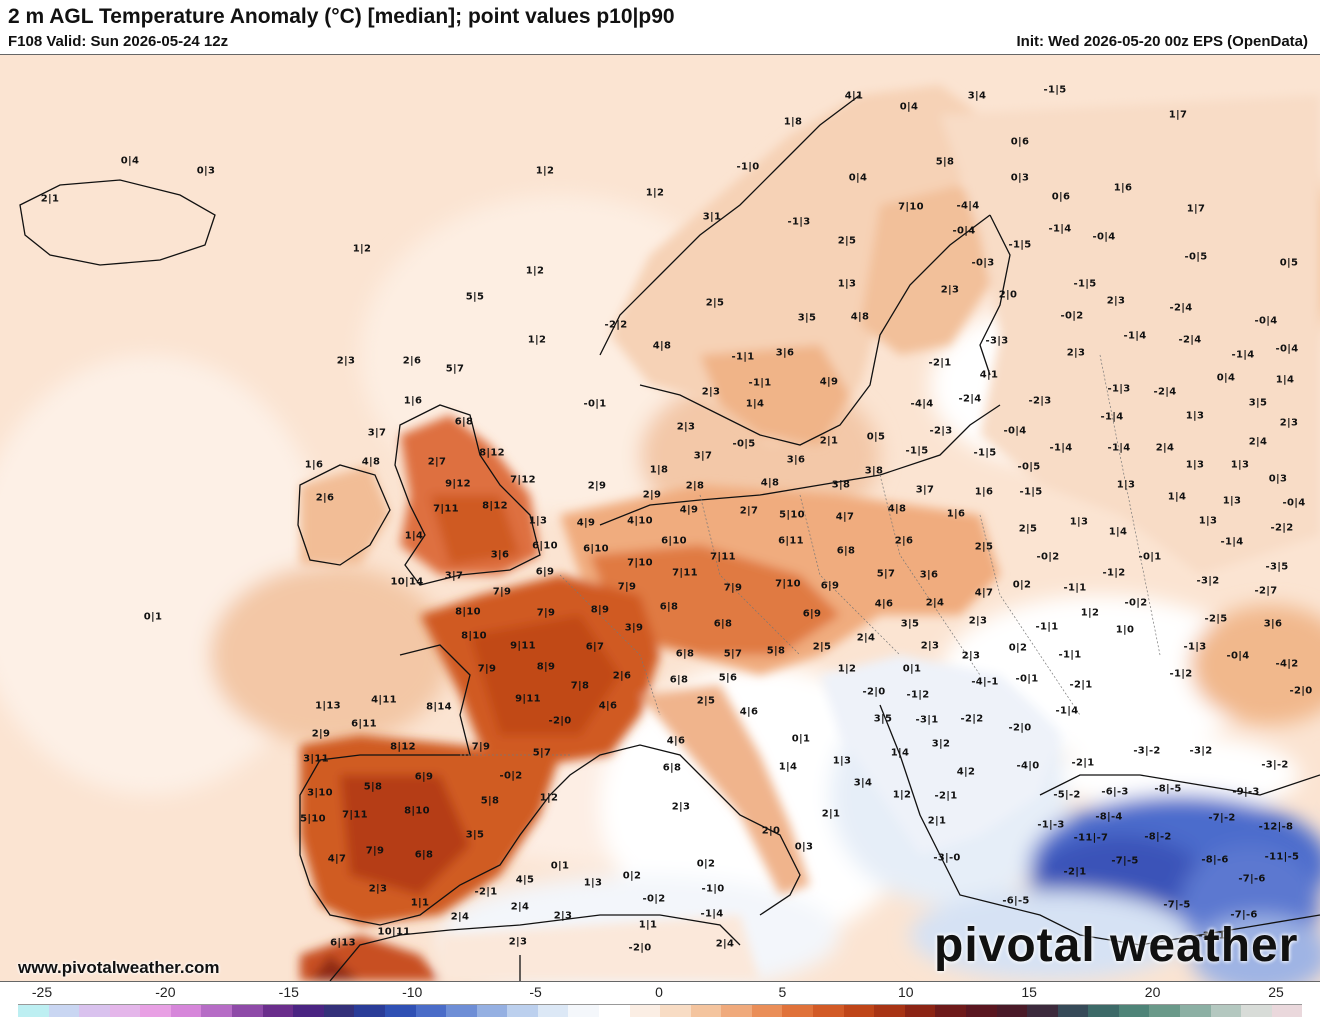 The height and width of the screenshot is (1020, 1320). Describe the element at coordinates (776, 651) in the screenshot. I see `point-value: 5|8` at that location.